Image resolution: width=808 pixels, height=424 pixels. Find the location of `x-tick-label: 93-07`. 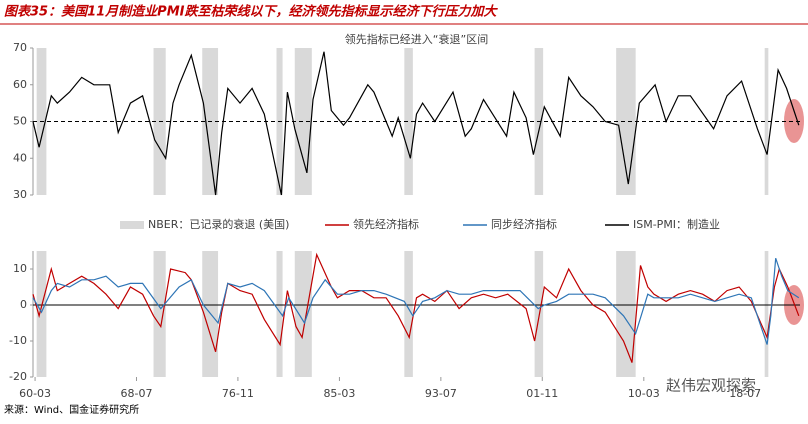

x-tick-label: 93-07 is located at coordinates (441, 393).